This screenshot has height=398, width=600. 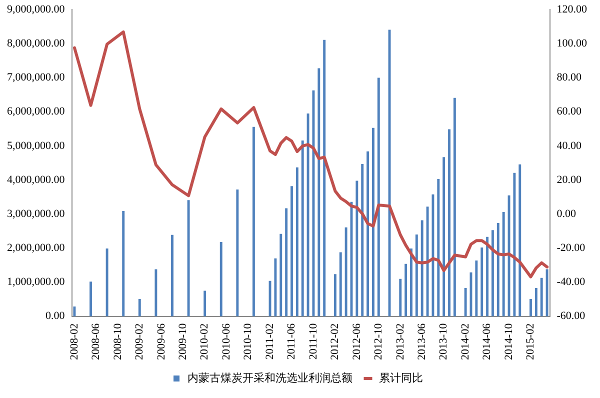 What do you see at coordinates (569, 78) in the screenshot?
I see `y2-tick-label: 80.00` at bounding box center [569, 78].